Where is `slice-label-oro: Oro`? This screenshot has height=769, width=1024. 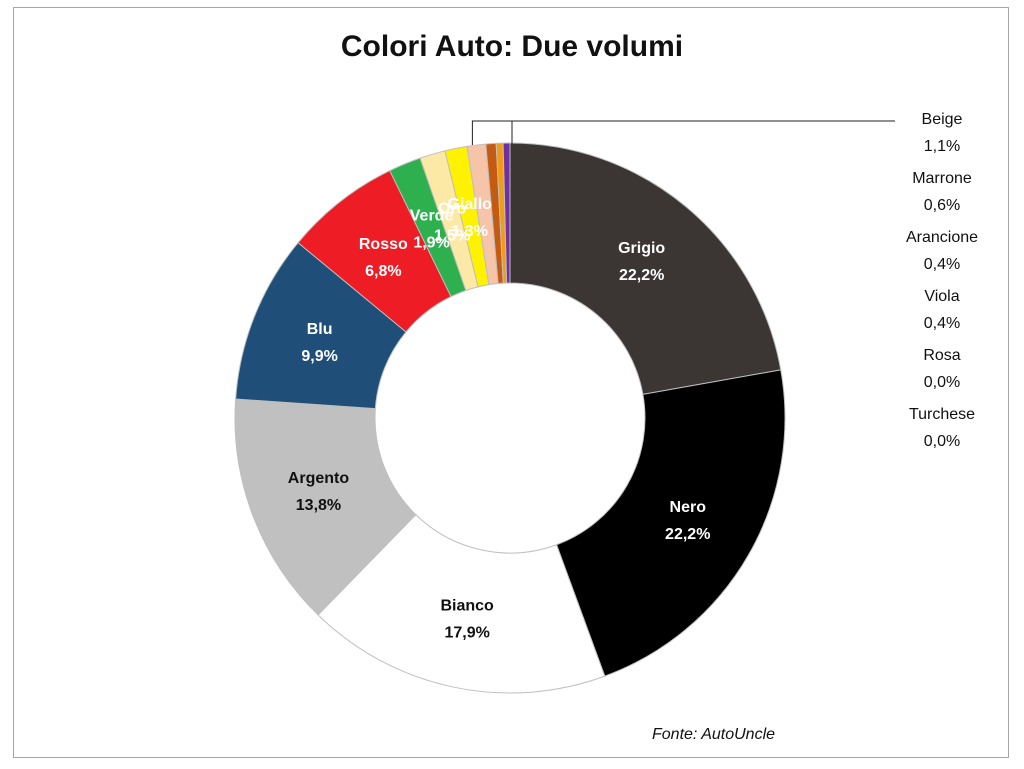 slice-label-oro: Oro is located at coordinates (452, 208).